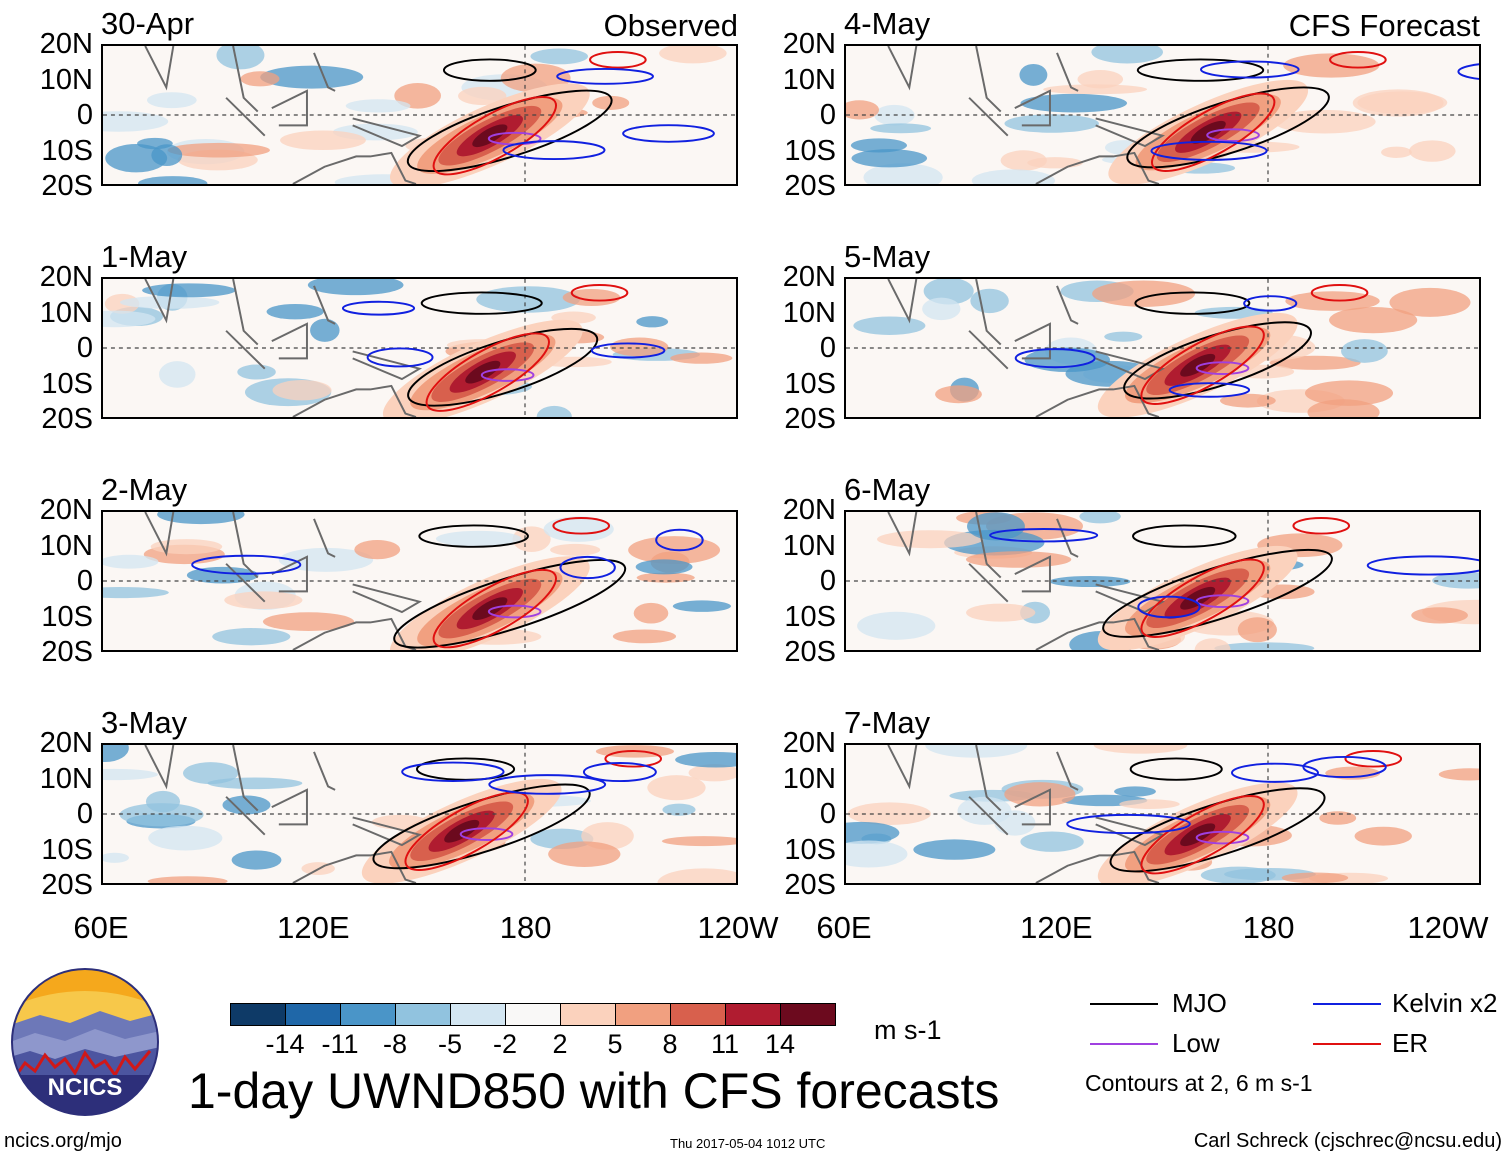  Describe the element at coordinates (1347, 1141) in the screenshot. I see `footer-author: Carl Schreck (cjschrec@ncsu.edu)` at that location.